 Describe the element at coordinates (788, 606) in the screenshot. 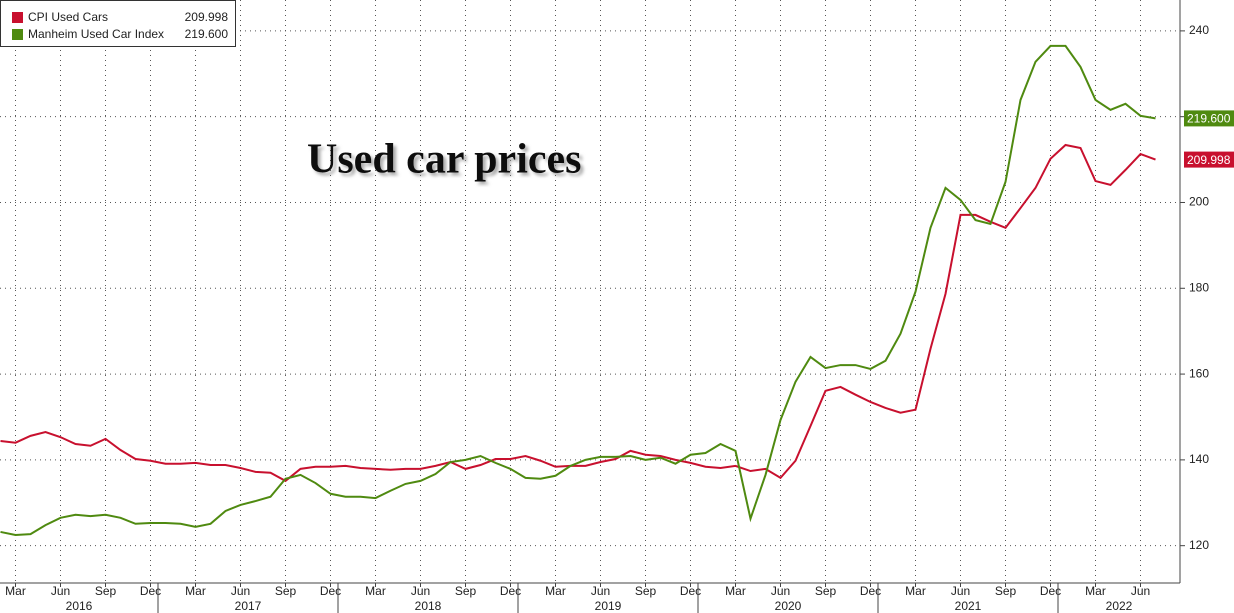

I see `year-label: 2020` at that location.